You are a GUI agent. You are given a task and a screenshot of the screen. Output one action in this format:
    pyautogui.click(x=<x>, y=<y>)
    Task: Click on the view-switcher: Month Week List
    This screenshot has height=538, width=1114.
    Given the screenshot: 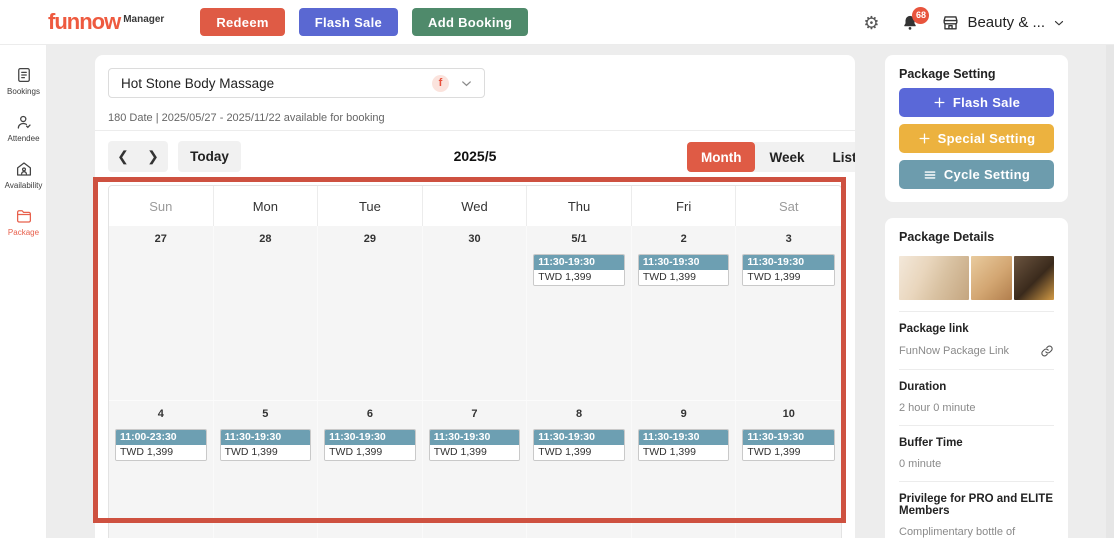 What is the action you would take?
    pyautogui.click(x=771, y=157)
    